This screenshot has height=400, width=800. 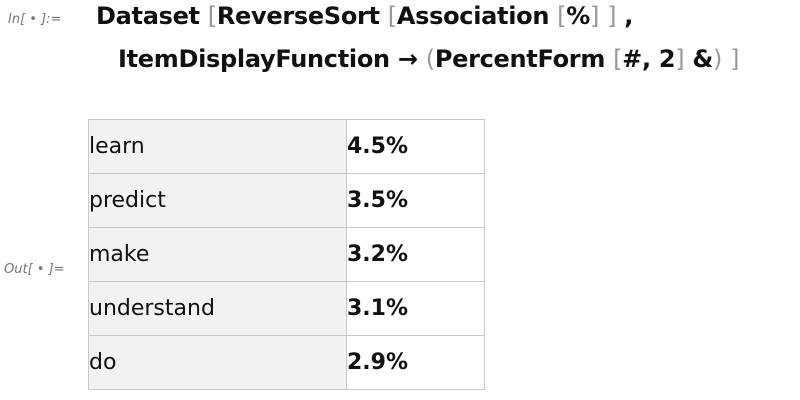 I want to click on row-value-cell: 4.5%, so click(x=415, y=146).